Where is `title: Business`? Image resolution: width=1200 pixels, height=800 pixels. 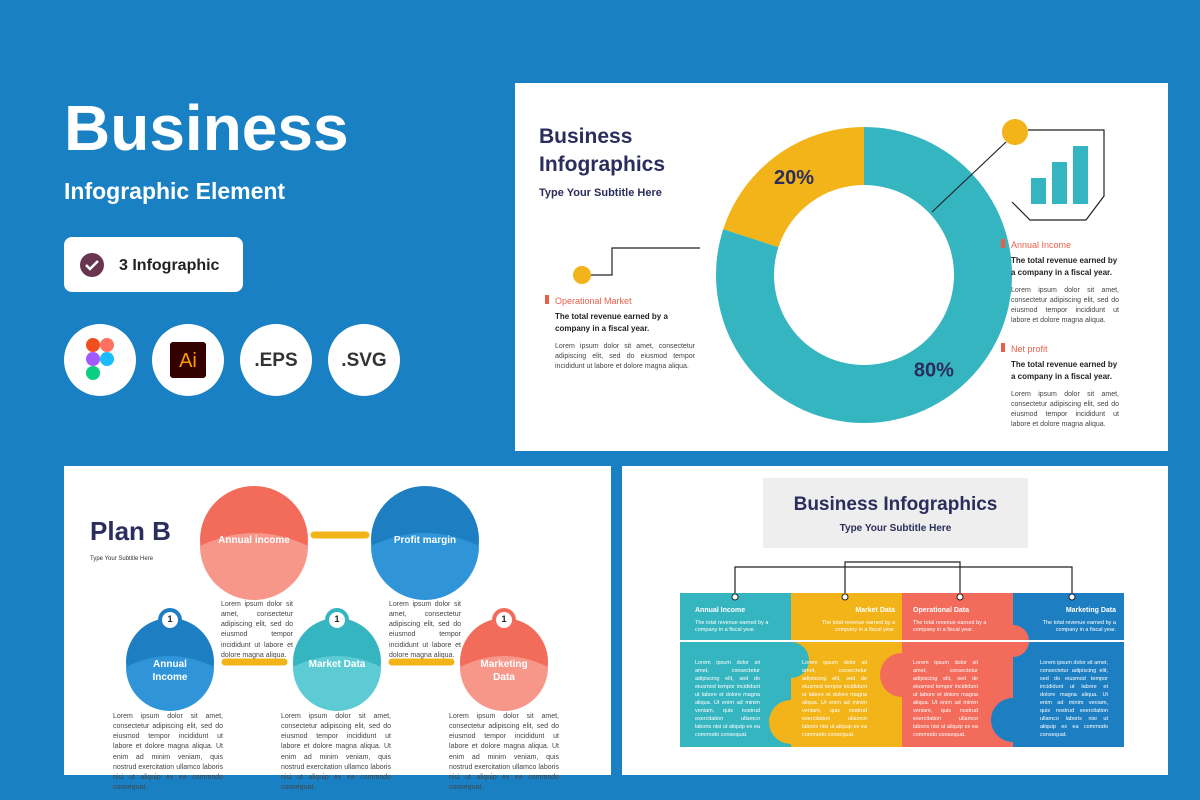 title: Business is located at coordinates (586, 136).